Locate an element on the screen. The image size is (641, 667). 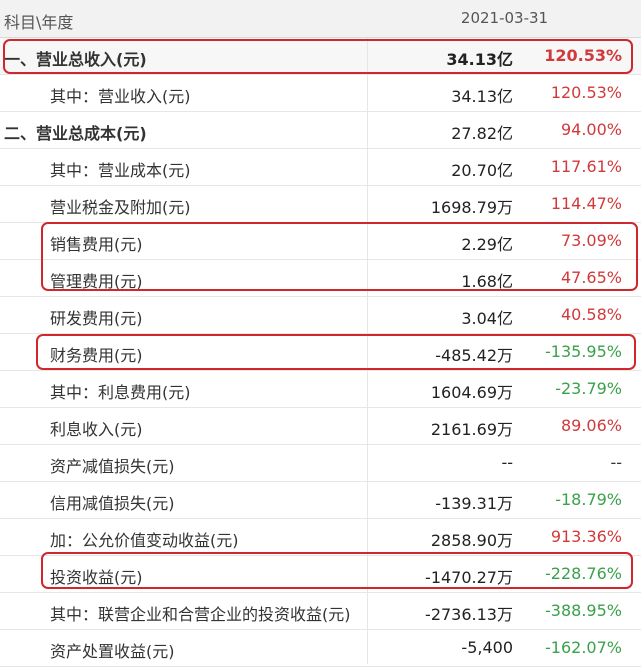
table-row: 其中：营业收入(元) 34.13亿 120.53% is located at coordinates (320, 93).